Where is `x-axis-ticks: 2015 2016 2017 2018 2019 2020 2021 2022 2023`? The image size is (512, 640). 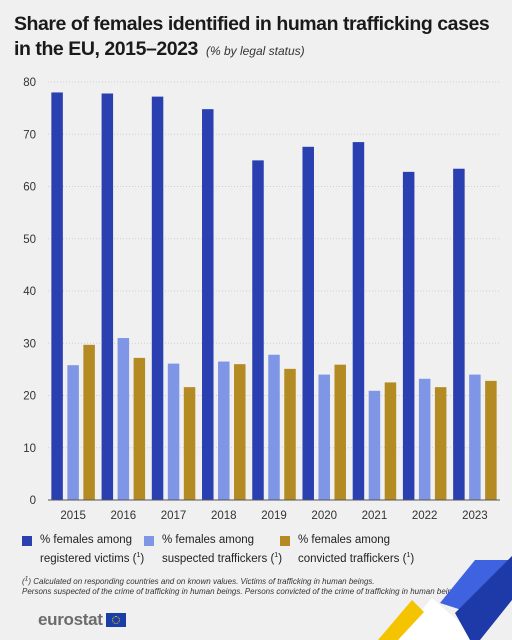
x-axis-ticks: 2015 2016 2017 2018 2019 2020 2021 2022 2023 is located at coordinates (273, 516).